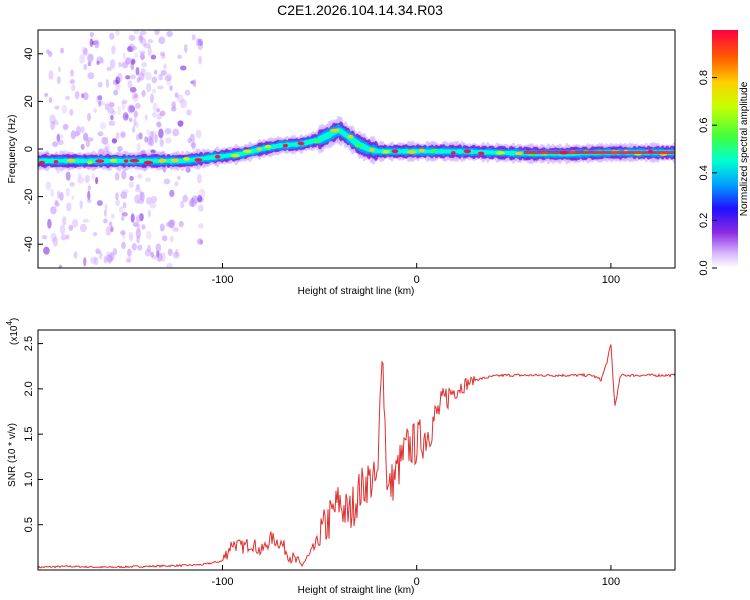 The image size is (750, 600). What do you see at coordinates (29, 343) in the screenshot?
I see `snr-y-tick-label: 2.5` at bounding box center [29, 343].